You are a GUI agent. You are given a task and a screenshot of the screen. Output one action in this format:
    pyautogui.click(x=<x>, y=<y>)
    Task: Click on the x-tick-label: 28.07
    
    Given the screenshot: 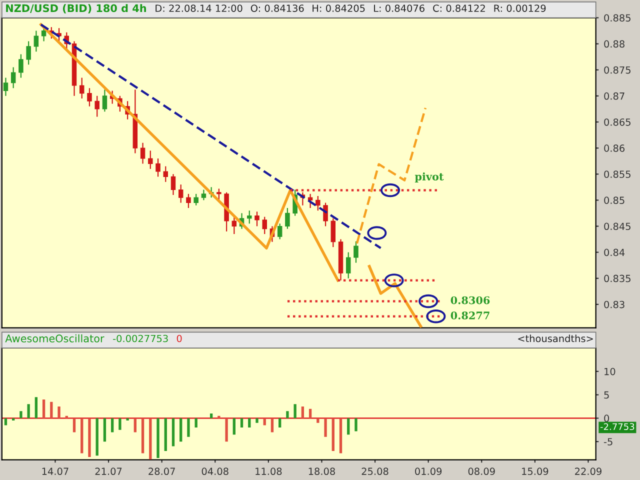 What is the action you would take?
    pyautogui.click(x=161, y=472)
    